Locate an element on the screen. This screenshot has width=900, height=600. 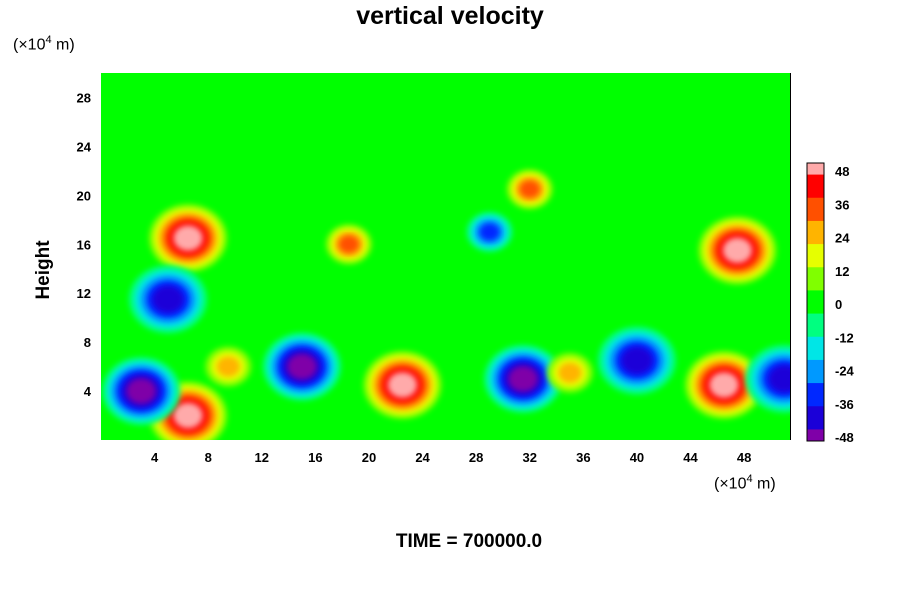
x-tick-label: 20 is located at coordinates (369, 457).